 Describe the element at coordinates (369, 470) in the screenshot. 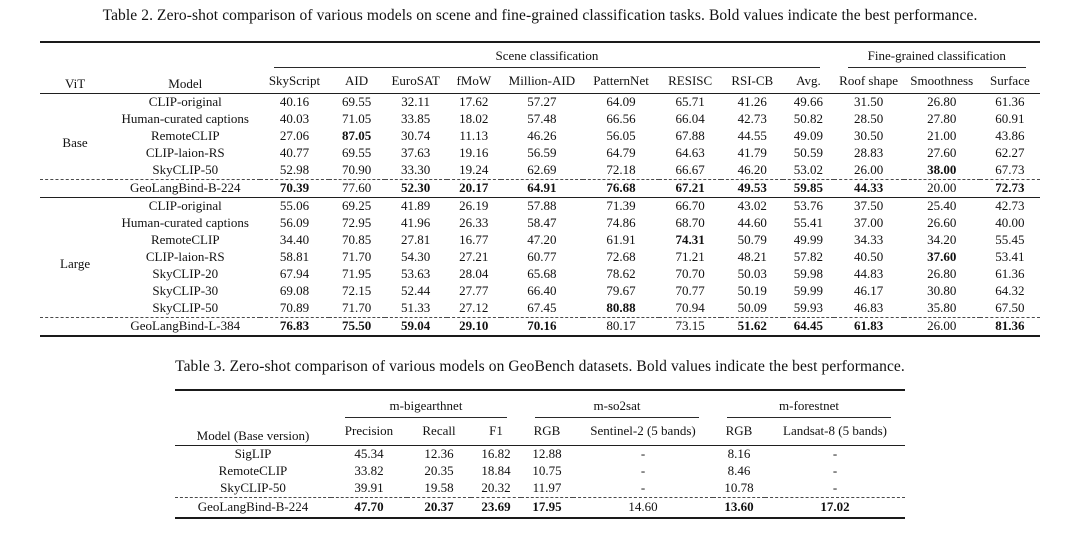

I see `value-cell: 33.82` at that location.